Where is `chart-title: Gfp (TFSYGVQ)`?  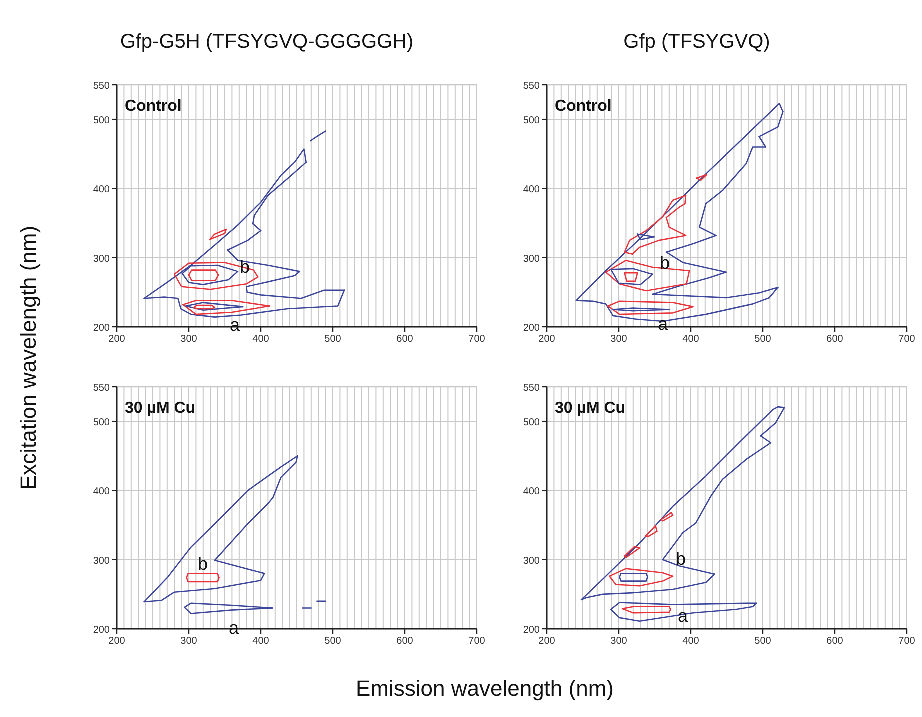 chart-title: Gfp (TFSYGVQ) is located at coordinates (697, 42).